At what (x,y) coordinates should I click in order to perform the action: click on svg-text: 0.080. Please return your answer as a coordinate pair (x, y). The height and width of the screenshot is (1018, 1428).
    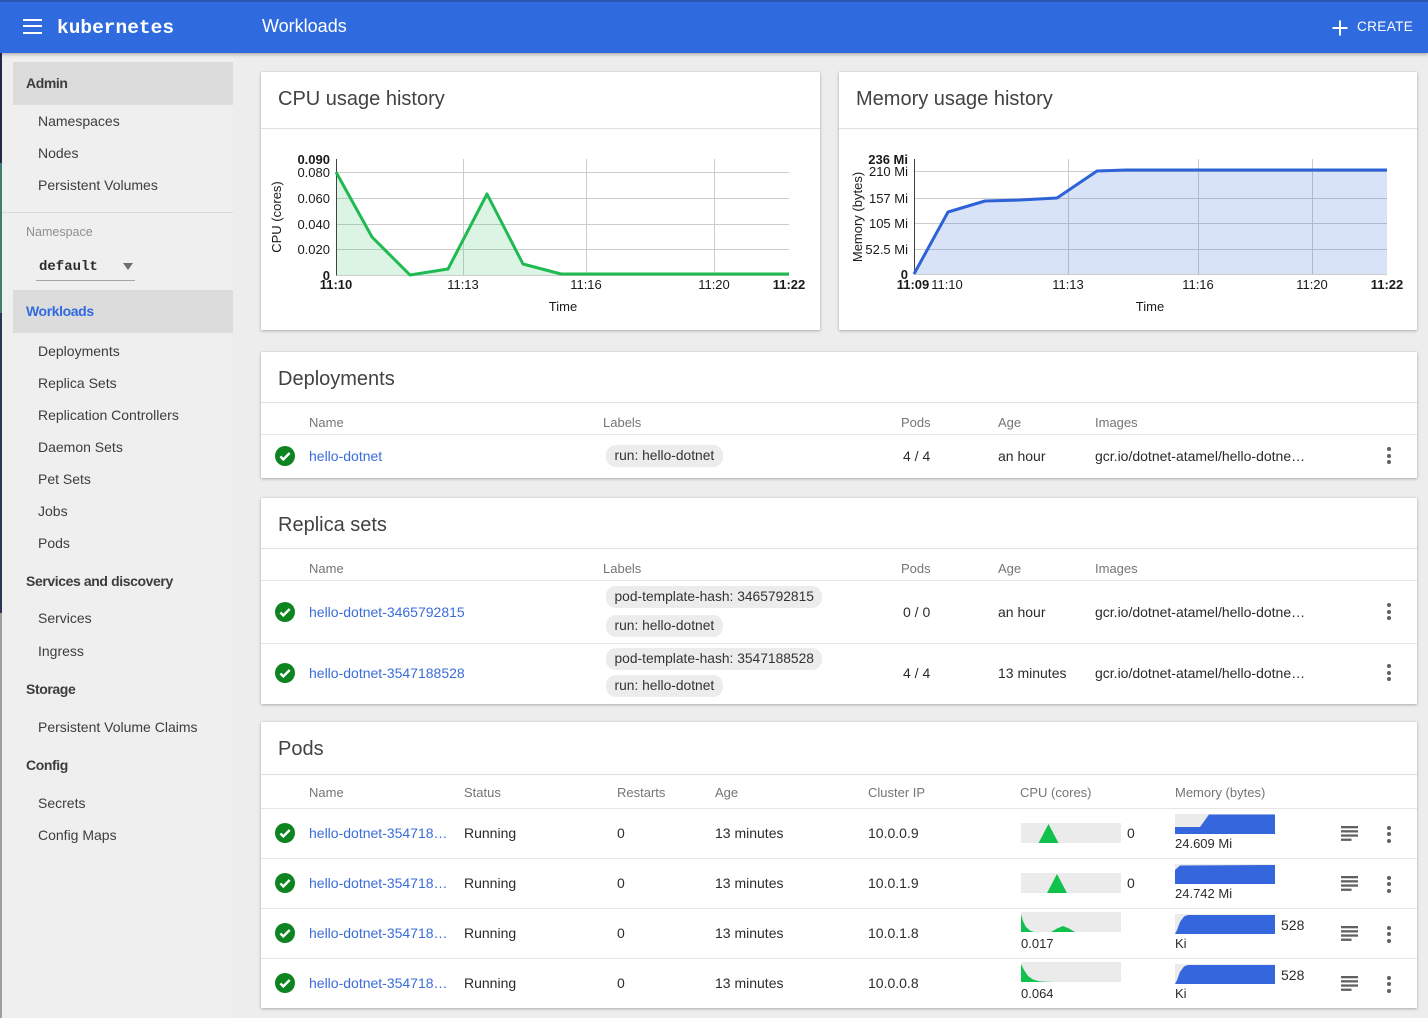
    Looking at the image, I should click on (313, 172).